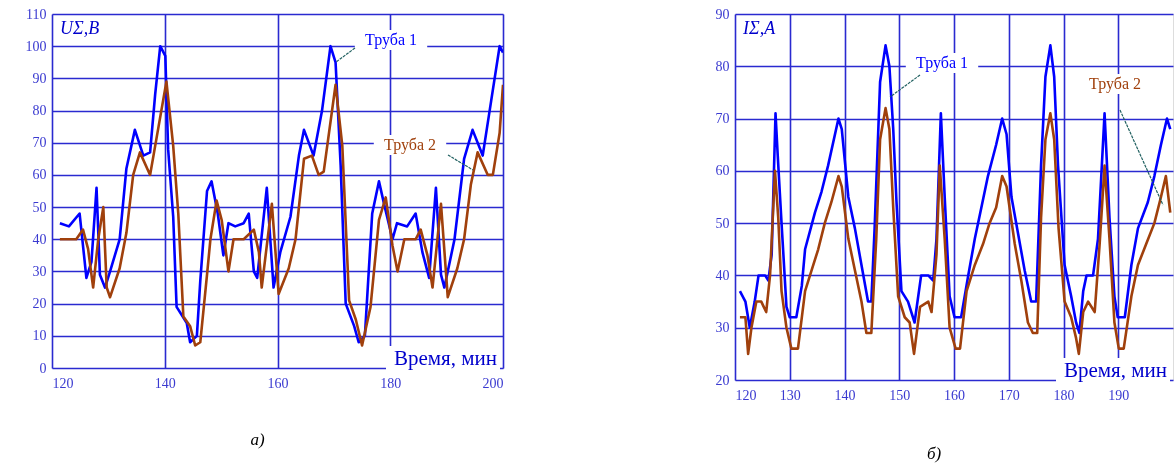  Describe the element at coordinates (36, 14) in the screenshot. I see `y-tick-label: 110` at that location.